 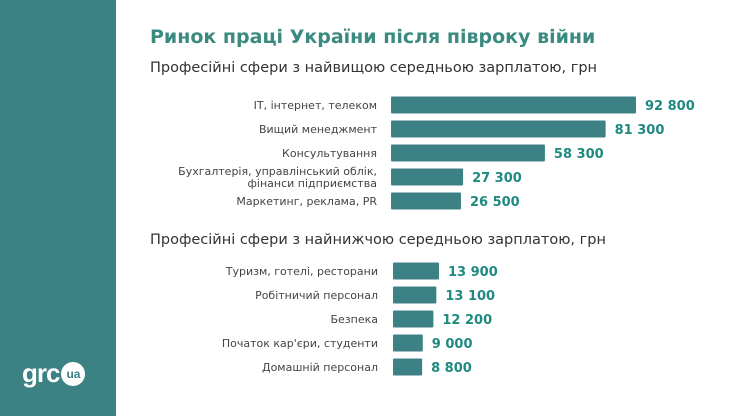 What do you see at coordinates (318, 129) in the screenshot?
I see `category-label: Вищий менеджмент` at bounding box center [318, 129].